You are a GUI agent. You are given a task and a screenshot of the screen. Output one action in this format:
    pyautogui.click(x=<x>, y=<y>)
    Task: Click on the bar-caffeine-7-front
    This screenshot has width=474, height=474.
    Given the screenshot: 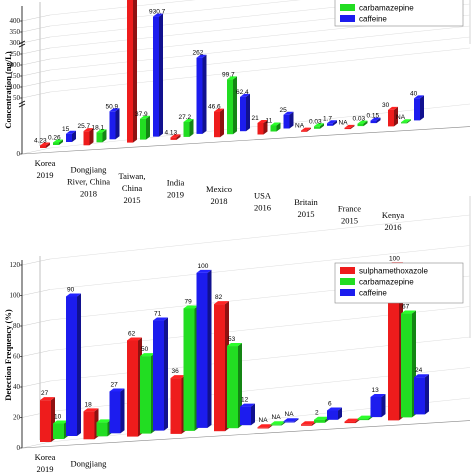 What is the action you would take?
    pyautogui.click(x=373, y=122)
    